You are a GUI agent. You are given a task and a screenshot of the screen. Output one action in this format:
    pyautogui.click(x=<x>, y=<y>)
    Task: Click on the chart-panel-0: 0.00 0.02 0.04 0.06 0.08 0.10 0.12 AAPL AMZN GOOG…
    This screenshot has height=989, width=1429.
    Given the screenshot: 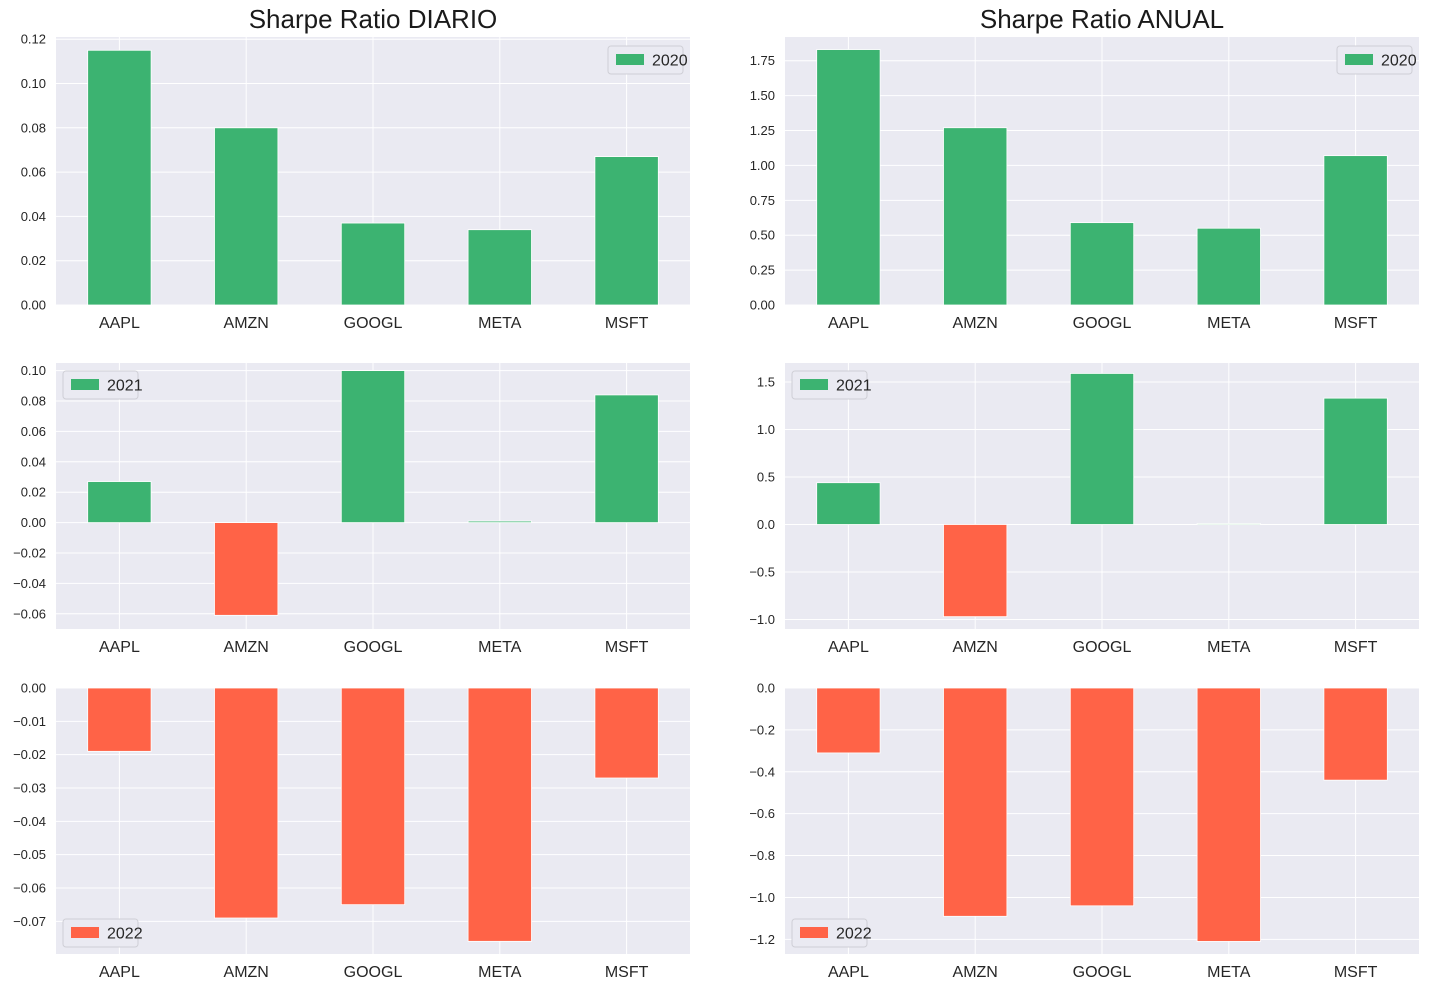 What is the action you would take?
    pyautogui.click(x=355, y=182)
    